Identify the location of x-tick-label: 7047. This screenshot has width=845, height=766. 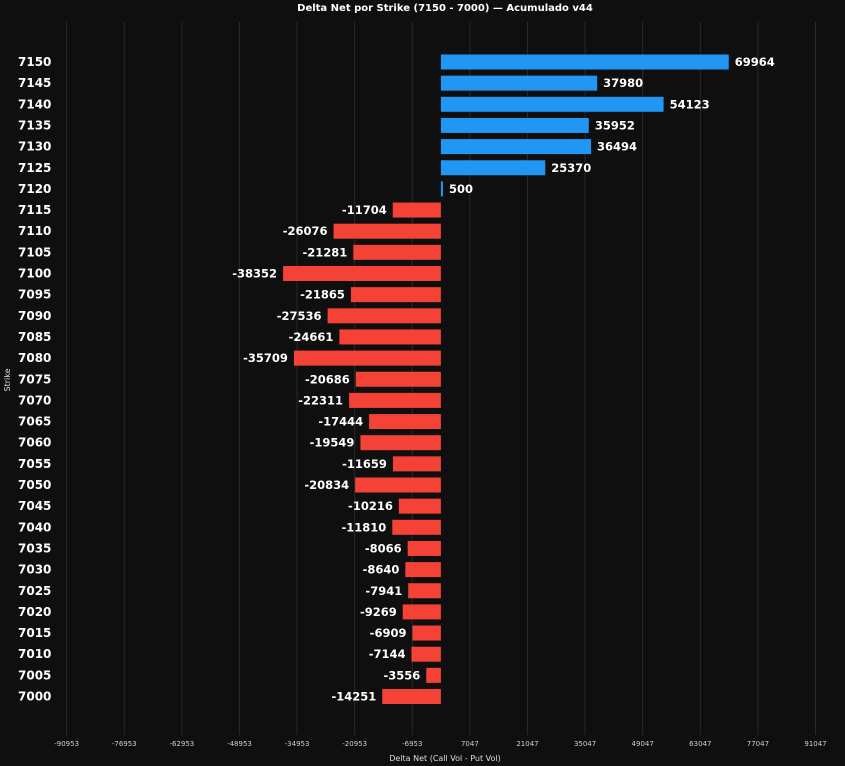
(470, 744).